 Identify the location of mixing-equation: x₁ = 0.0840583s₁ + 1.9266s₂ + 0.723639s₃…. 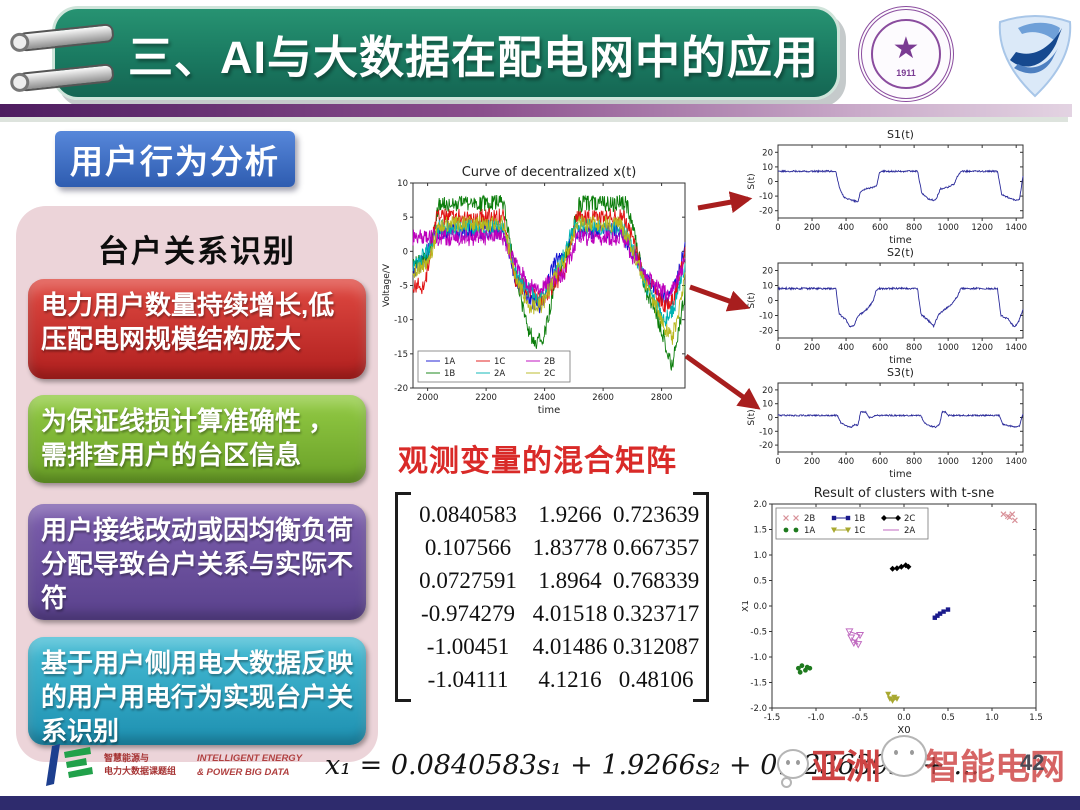
(652, 765).